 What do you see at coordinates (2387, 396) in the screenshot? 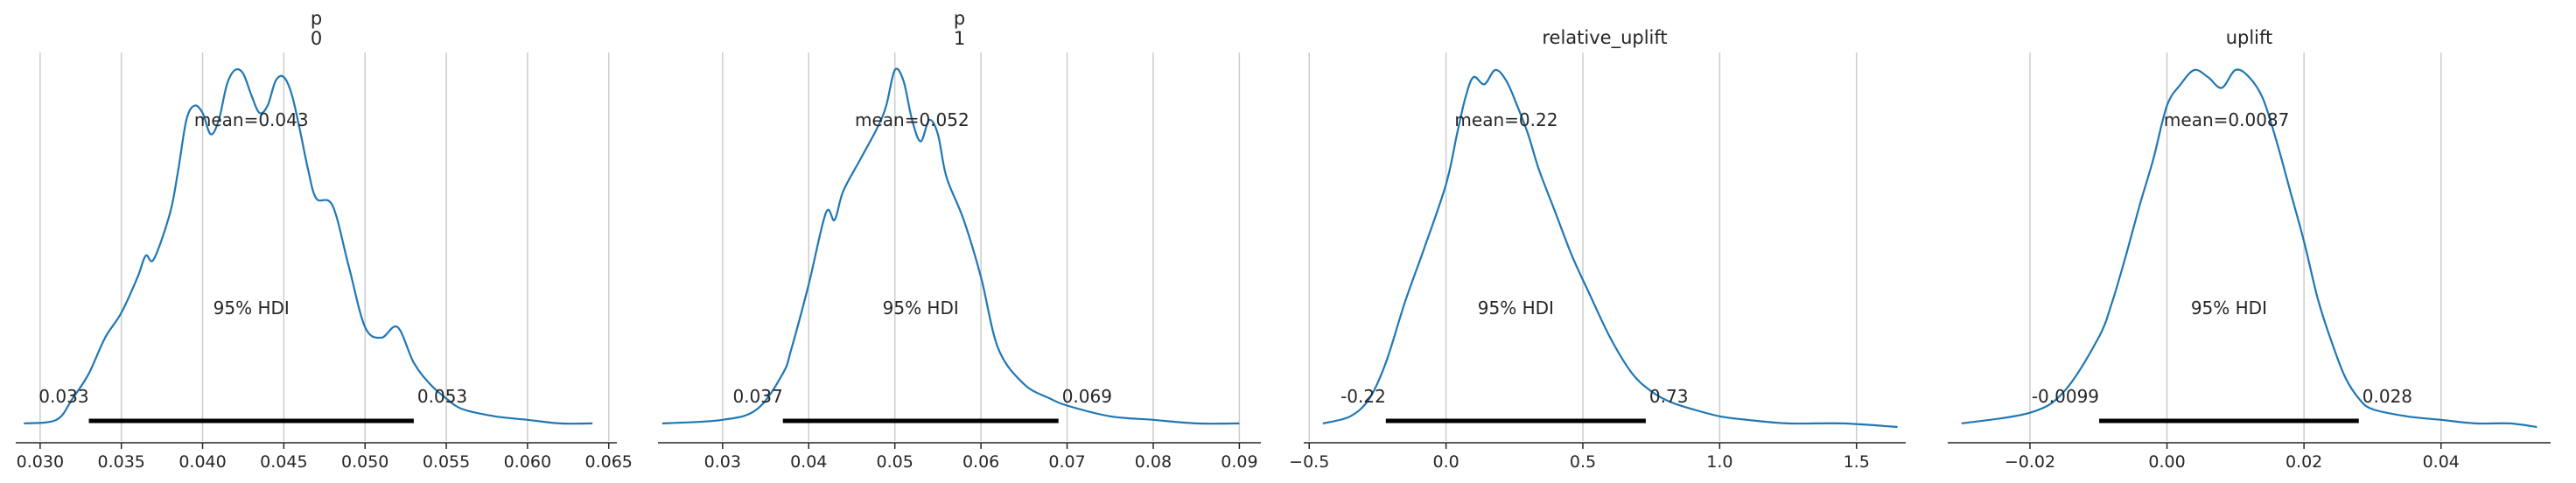
I see `hdi-upper-label: 0.028` at bounding box center [2387, 396].